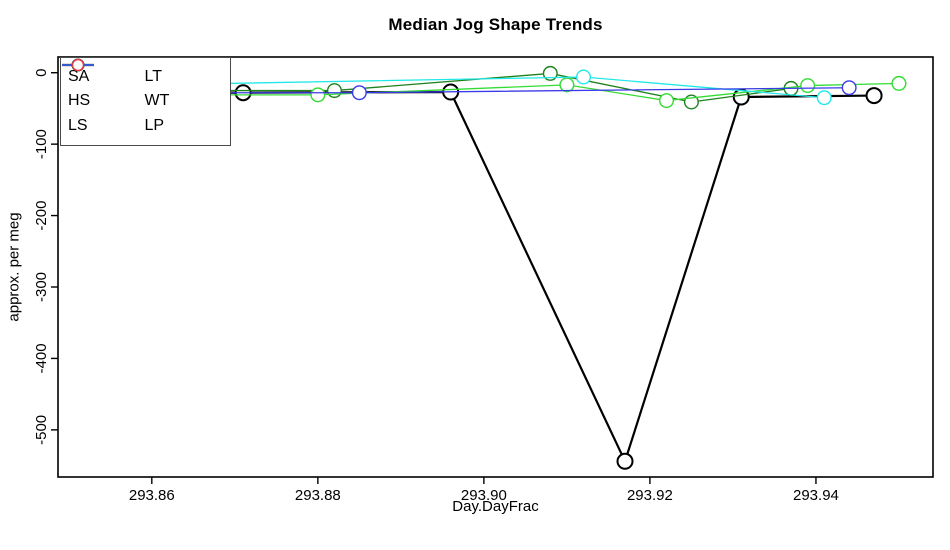 The width and height of the screenshot is (950, 550). Describe the element at coordinates (41, 216) in the screenshot. I see `y-tick-label: -200` at that location.